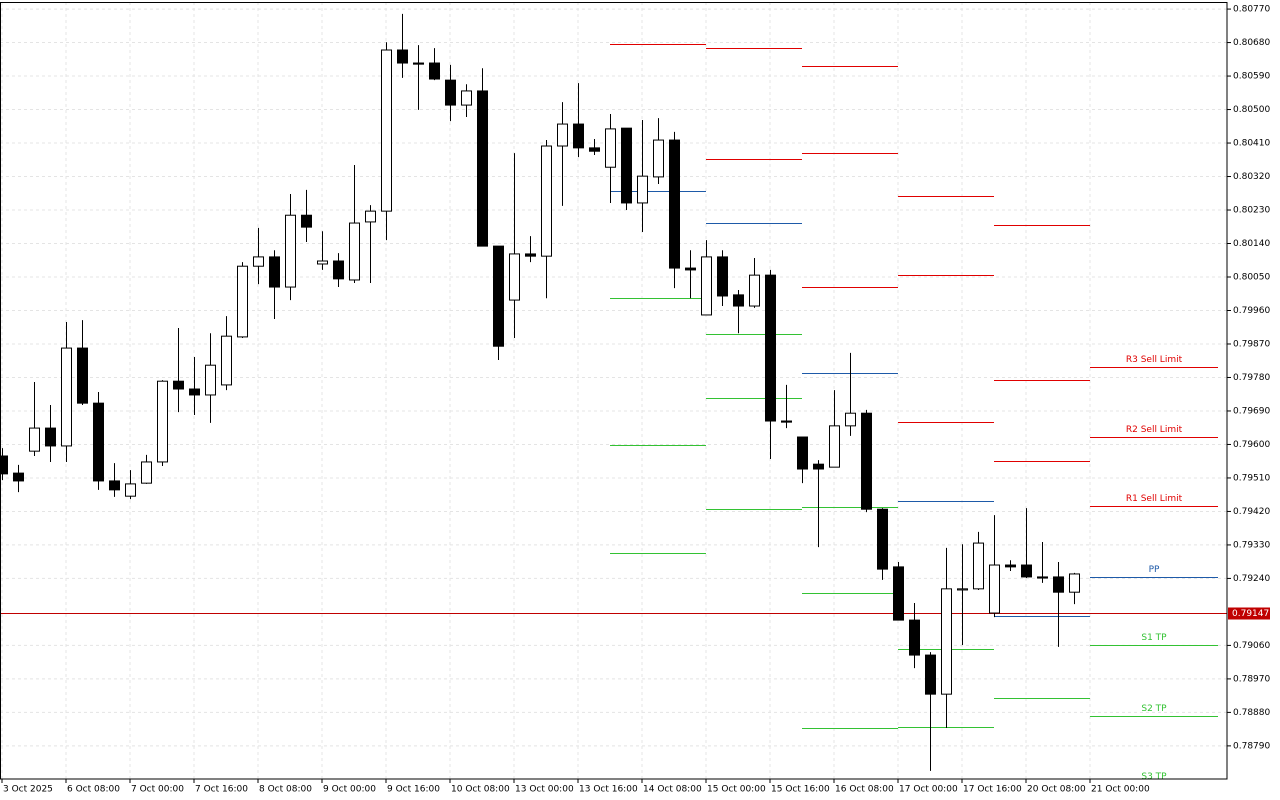  Describe the element at coordinates (1251, 579) in the screenshot. I see `y-tick-label: 0.79240` at that location.